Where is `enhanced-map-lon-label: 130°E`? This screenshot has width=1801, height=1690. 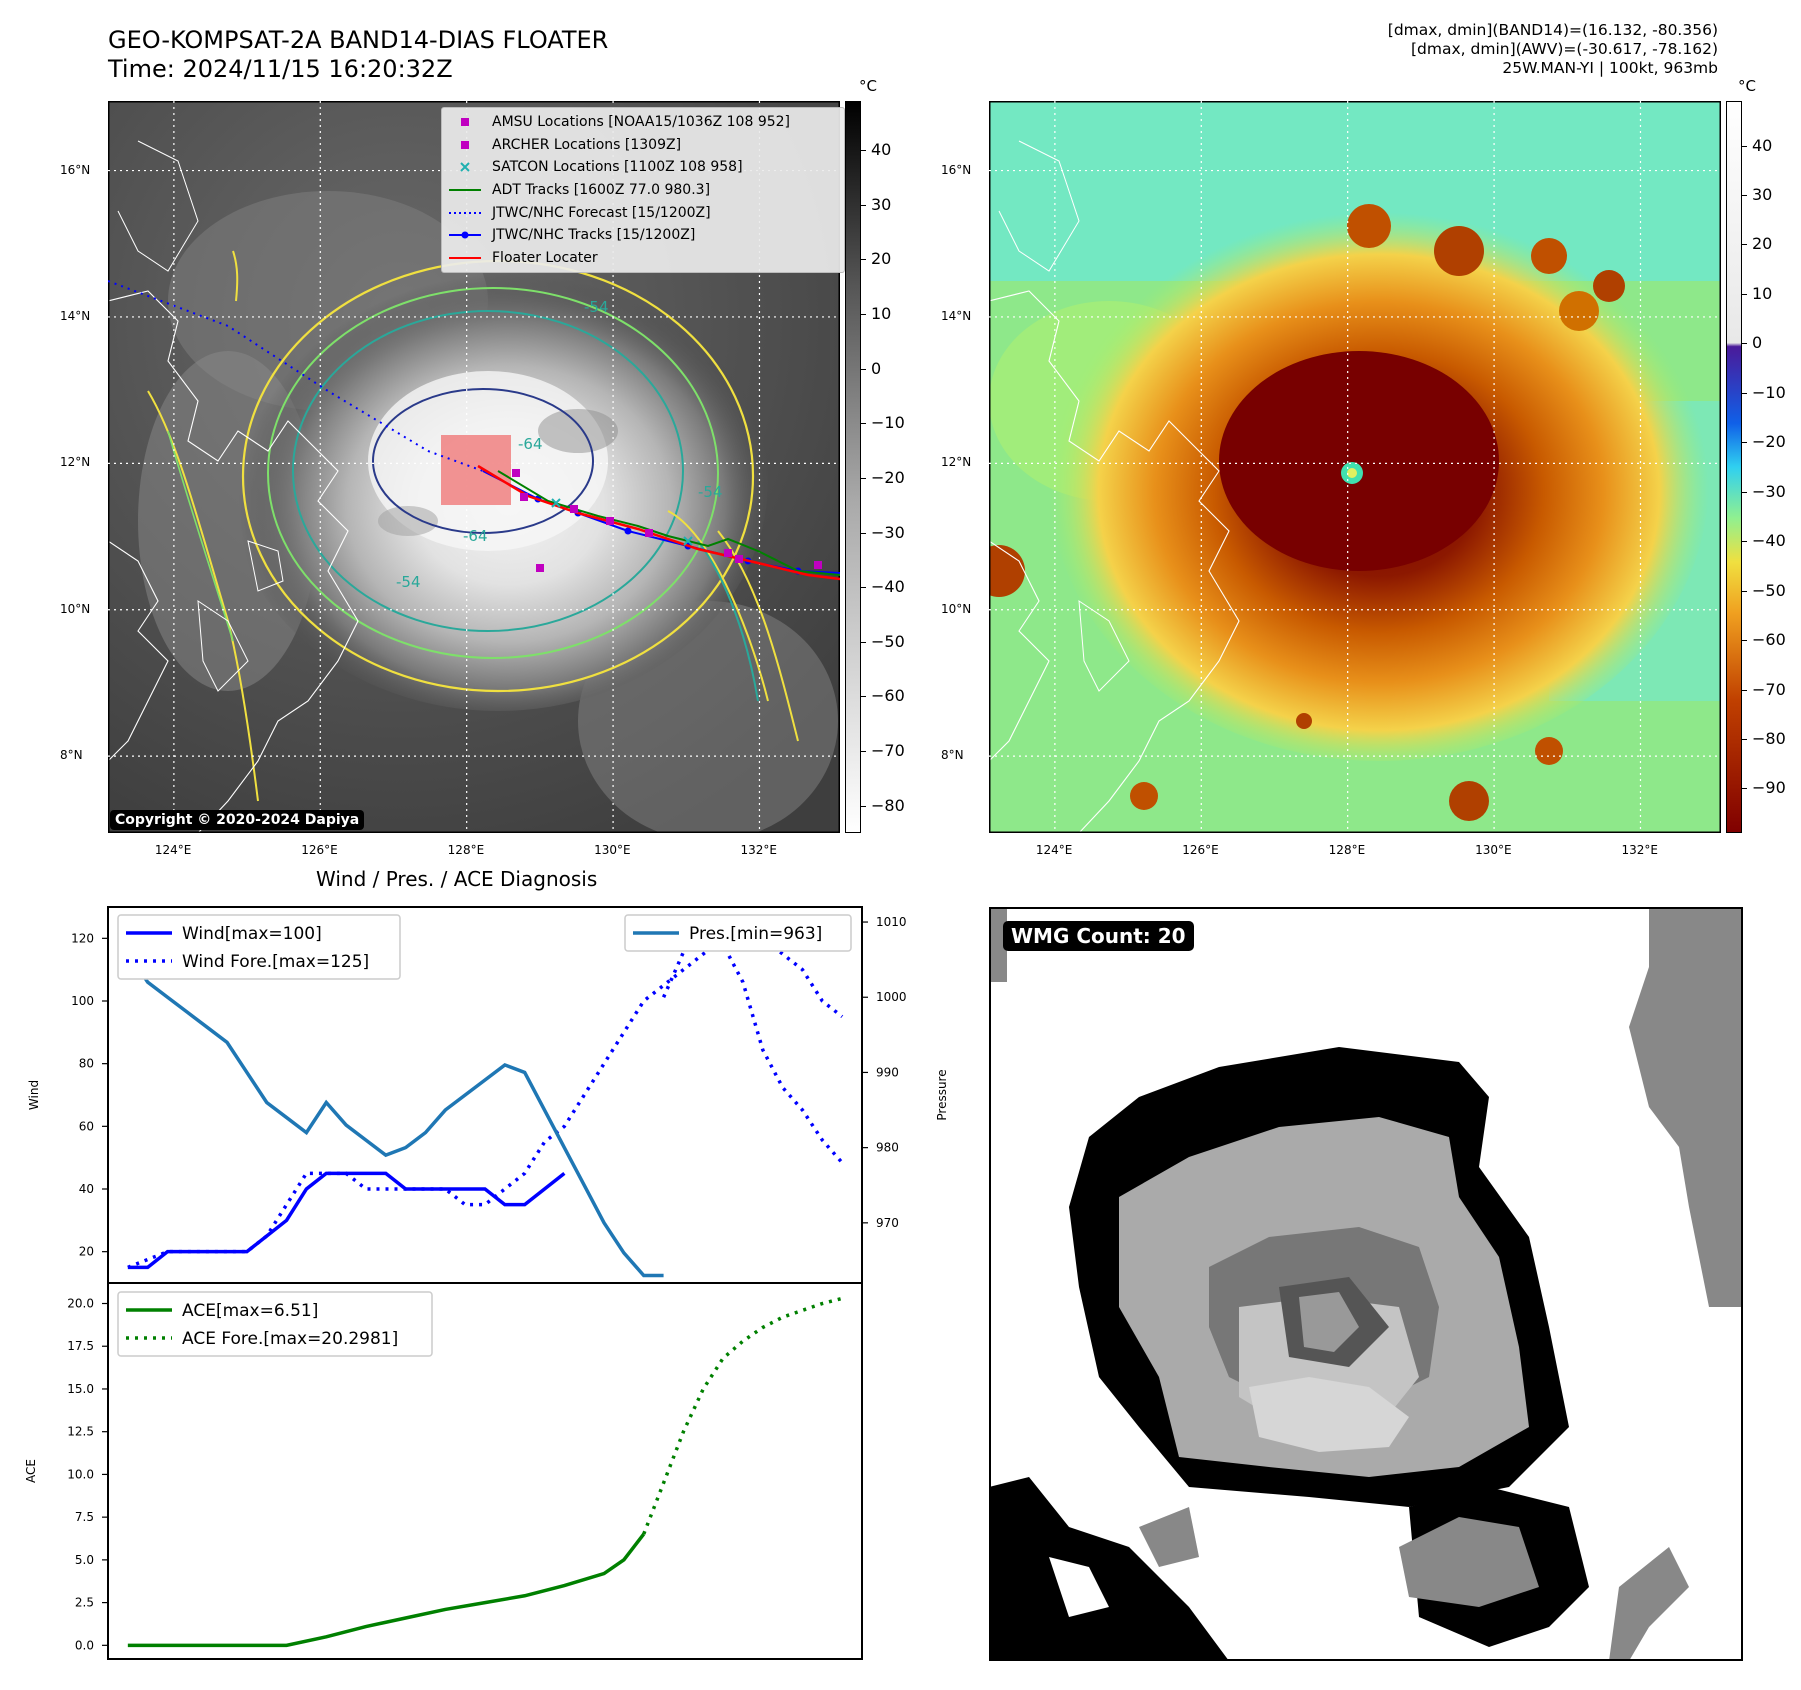 enhanced-map-lon-label: 130°E is located at coordinates (1493, 850).